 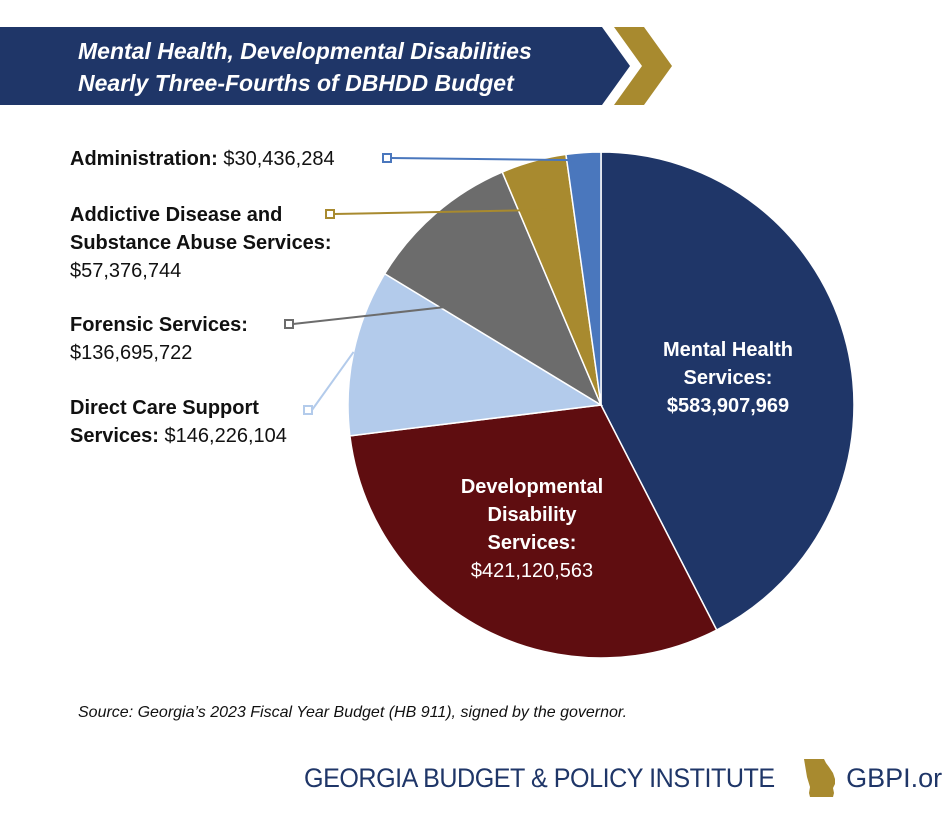 I want to click on label-mental-health-name-2: Services:, so click(x=728, y=378).